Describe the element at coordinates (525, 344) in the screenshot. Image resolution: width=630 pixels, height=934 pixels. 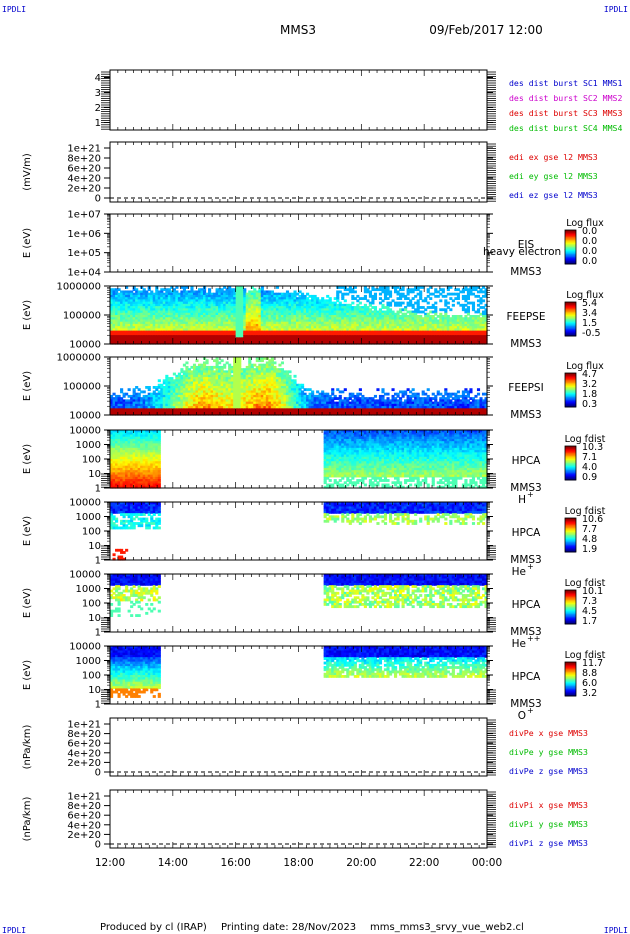
I see `spacecraft-label: MMS3` at that location.